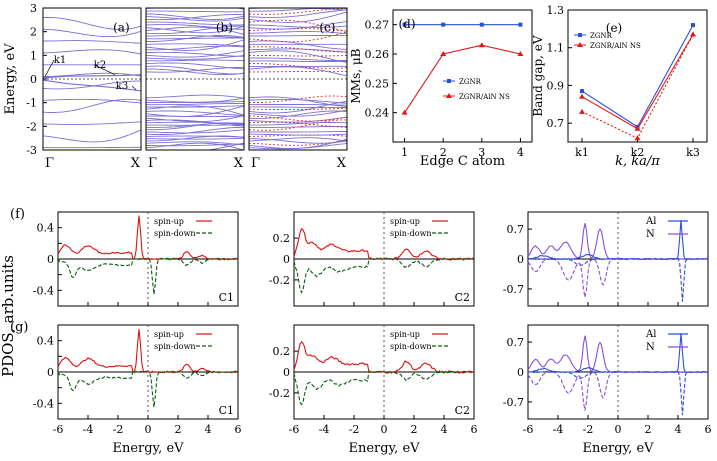  I want to click on chart-e-frame, so click(637, 76).